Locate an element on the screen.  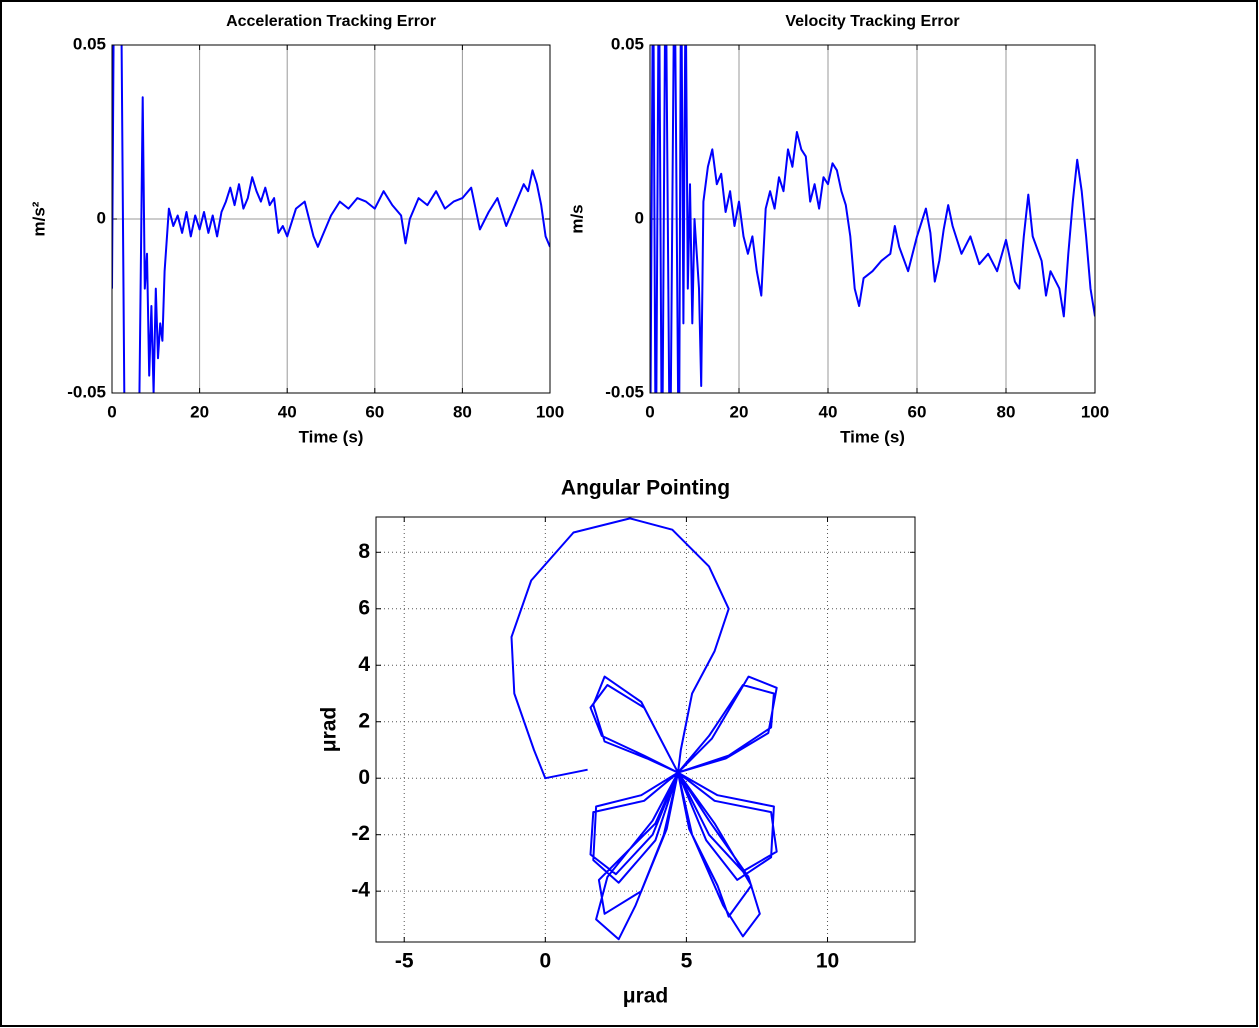
y-axis-label: m/s is located at coordinates (576, 218).